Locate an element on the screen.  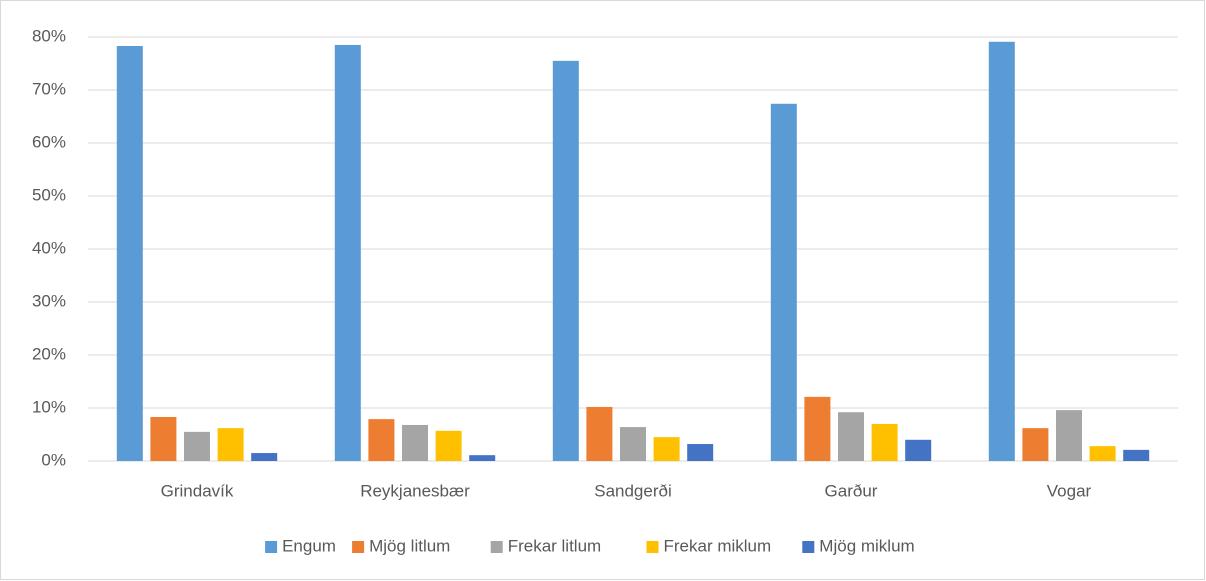
y-tick-label: 50% is located at coordinates (49, 194).